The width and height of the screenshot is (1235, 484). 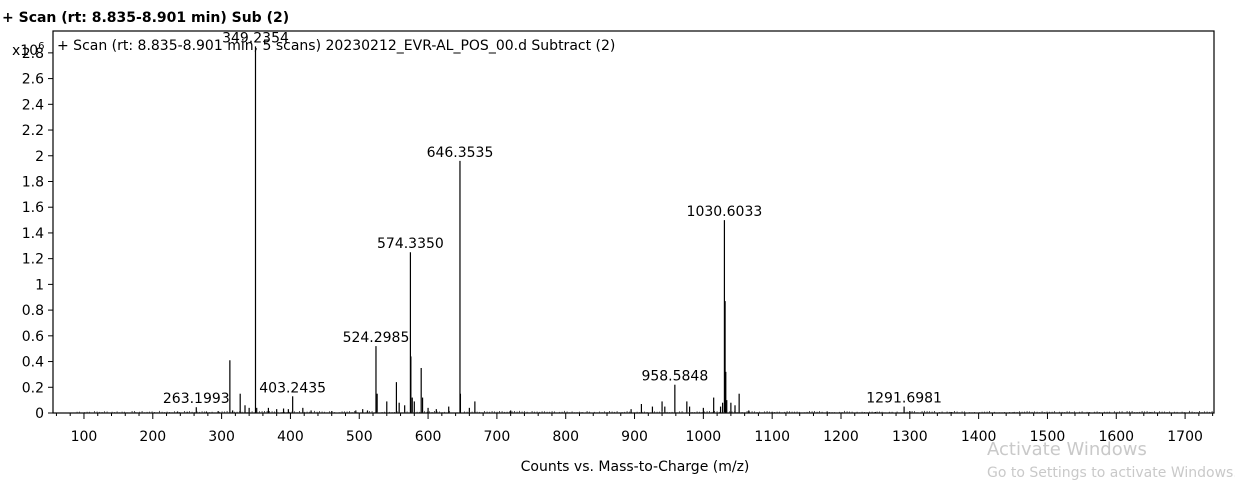 I want to click on y-axis: 0 0.2 0.4 0.6 0.8 1 1.2 1.4 1.6 1.8 2 2.2 2.4 2.6 2.8, so click(x=37, y=234).